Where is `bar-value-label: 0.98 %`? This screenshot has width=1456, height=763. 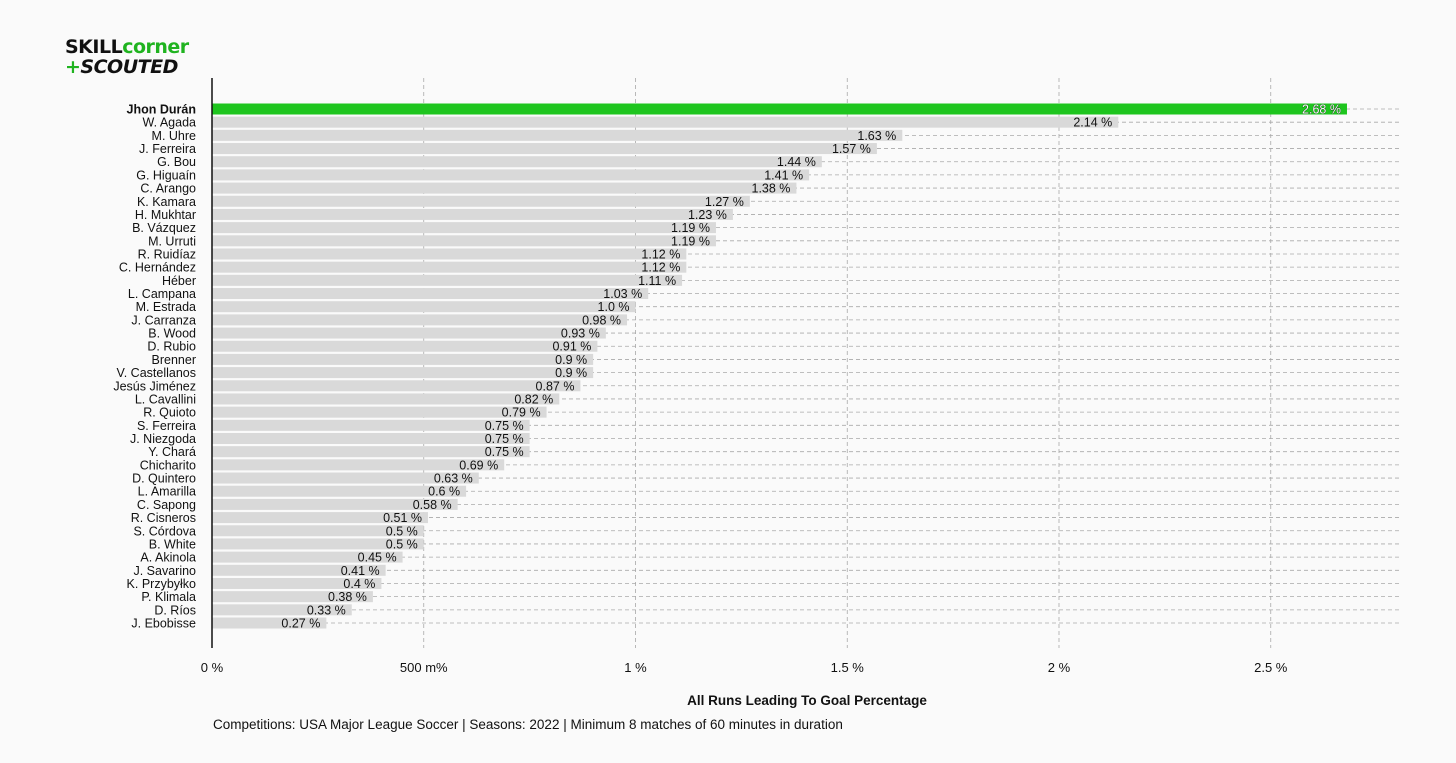
bar-value-label: 0.98 % is located at coordinates (601, 320).